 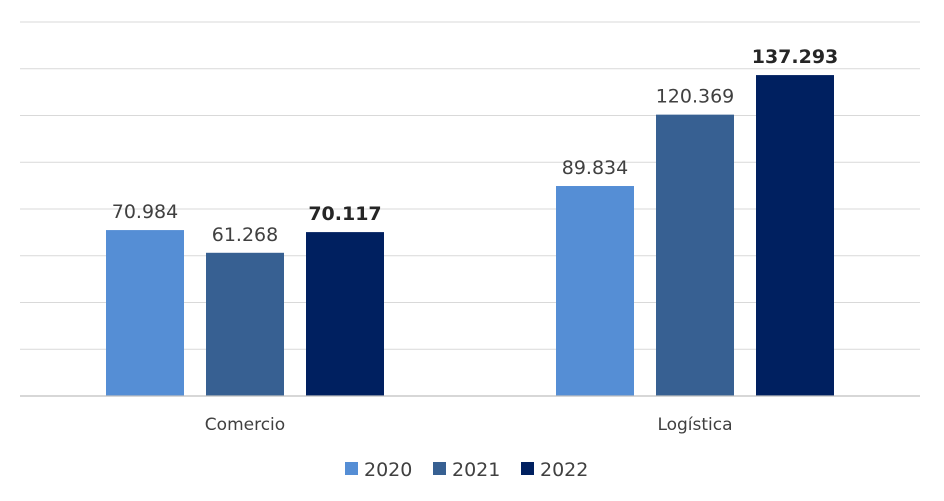 What do you see at coordinates (469, 425) in the screenshot?
I see `category-labels-group: Comercio Logística` at bounding box center [469, 425].